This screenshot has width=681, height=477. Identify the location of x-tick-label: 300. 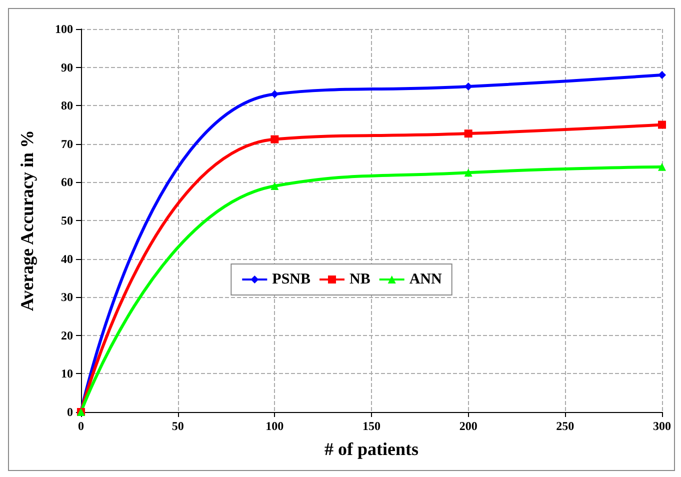
(662, 426).